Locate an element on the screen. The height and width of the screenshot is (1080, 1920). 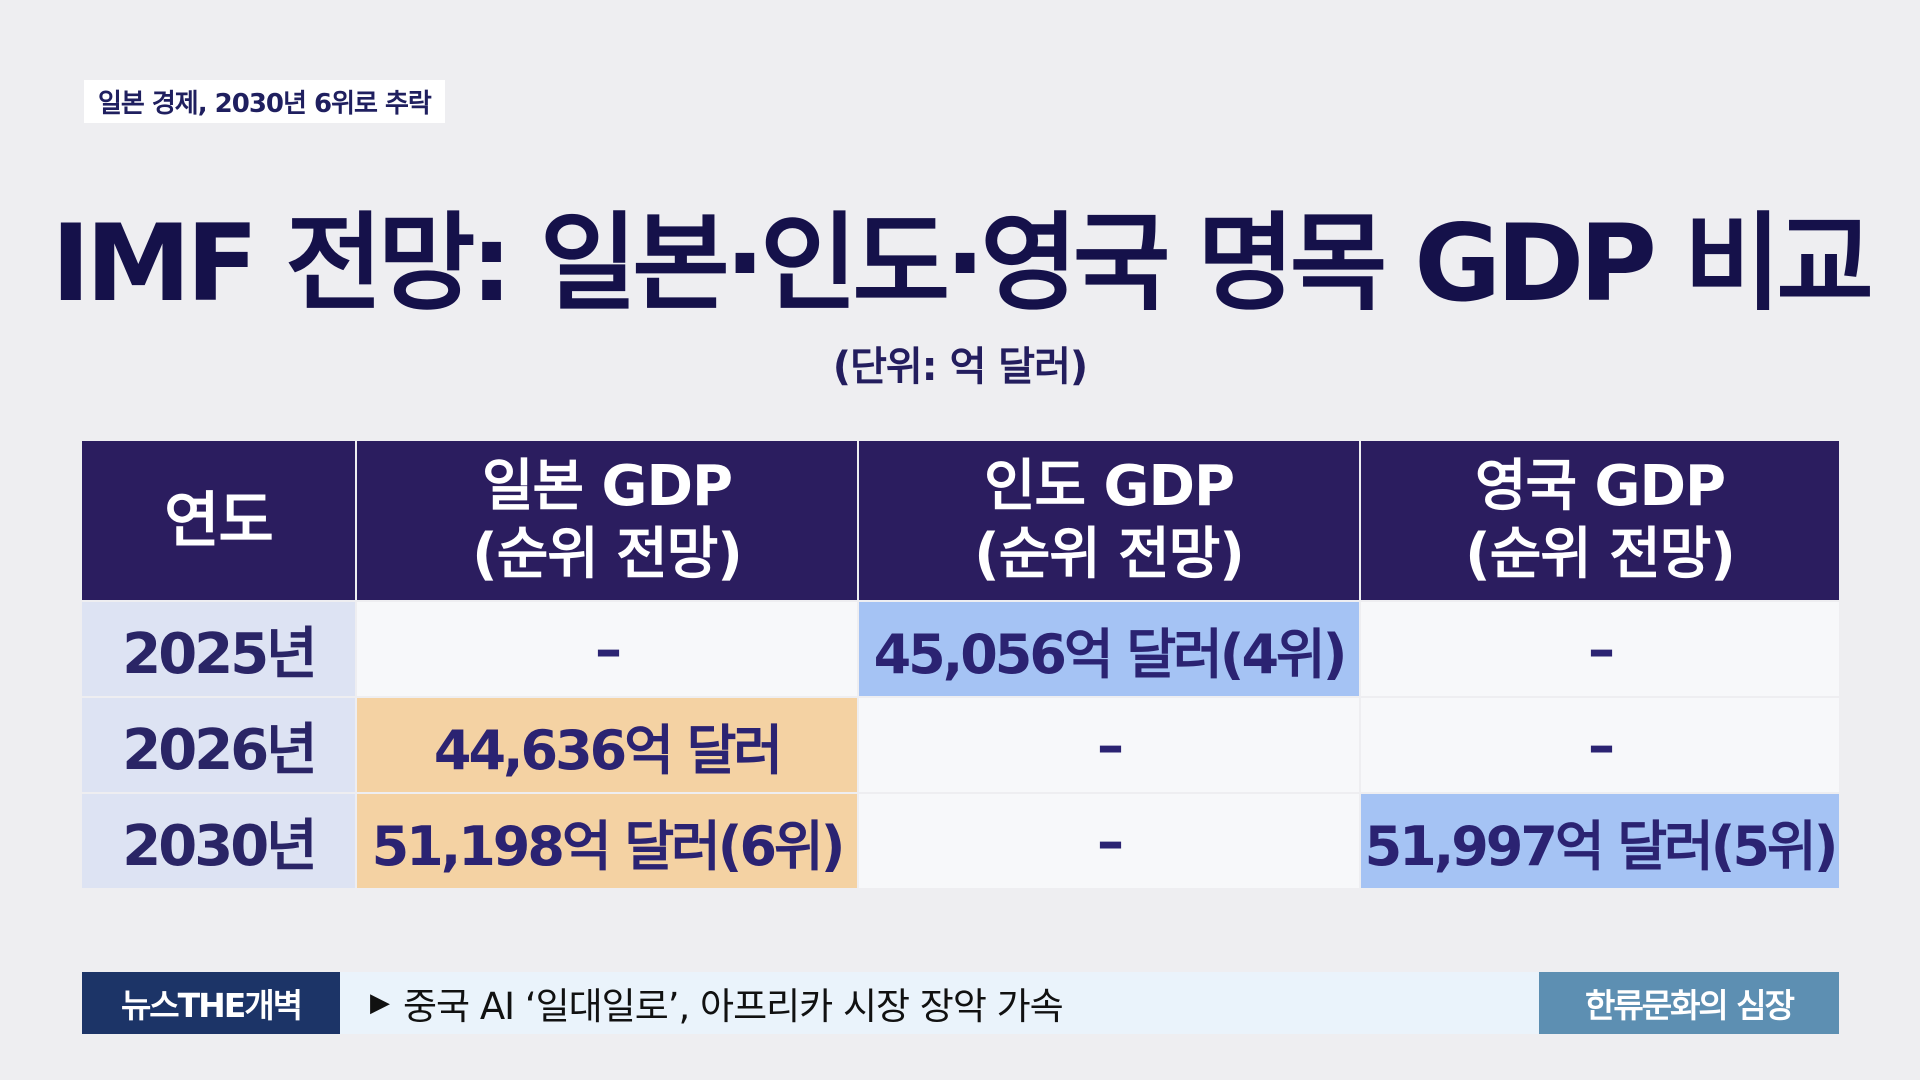
header-japan-line2: (순위 전망) is located at coordinates (607, 554).